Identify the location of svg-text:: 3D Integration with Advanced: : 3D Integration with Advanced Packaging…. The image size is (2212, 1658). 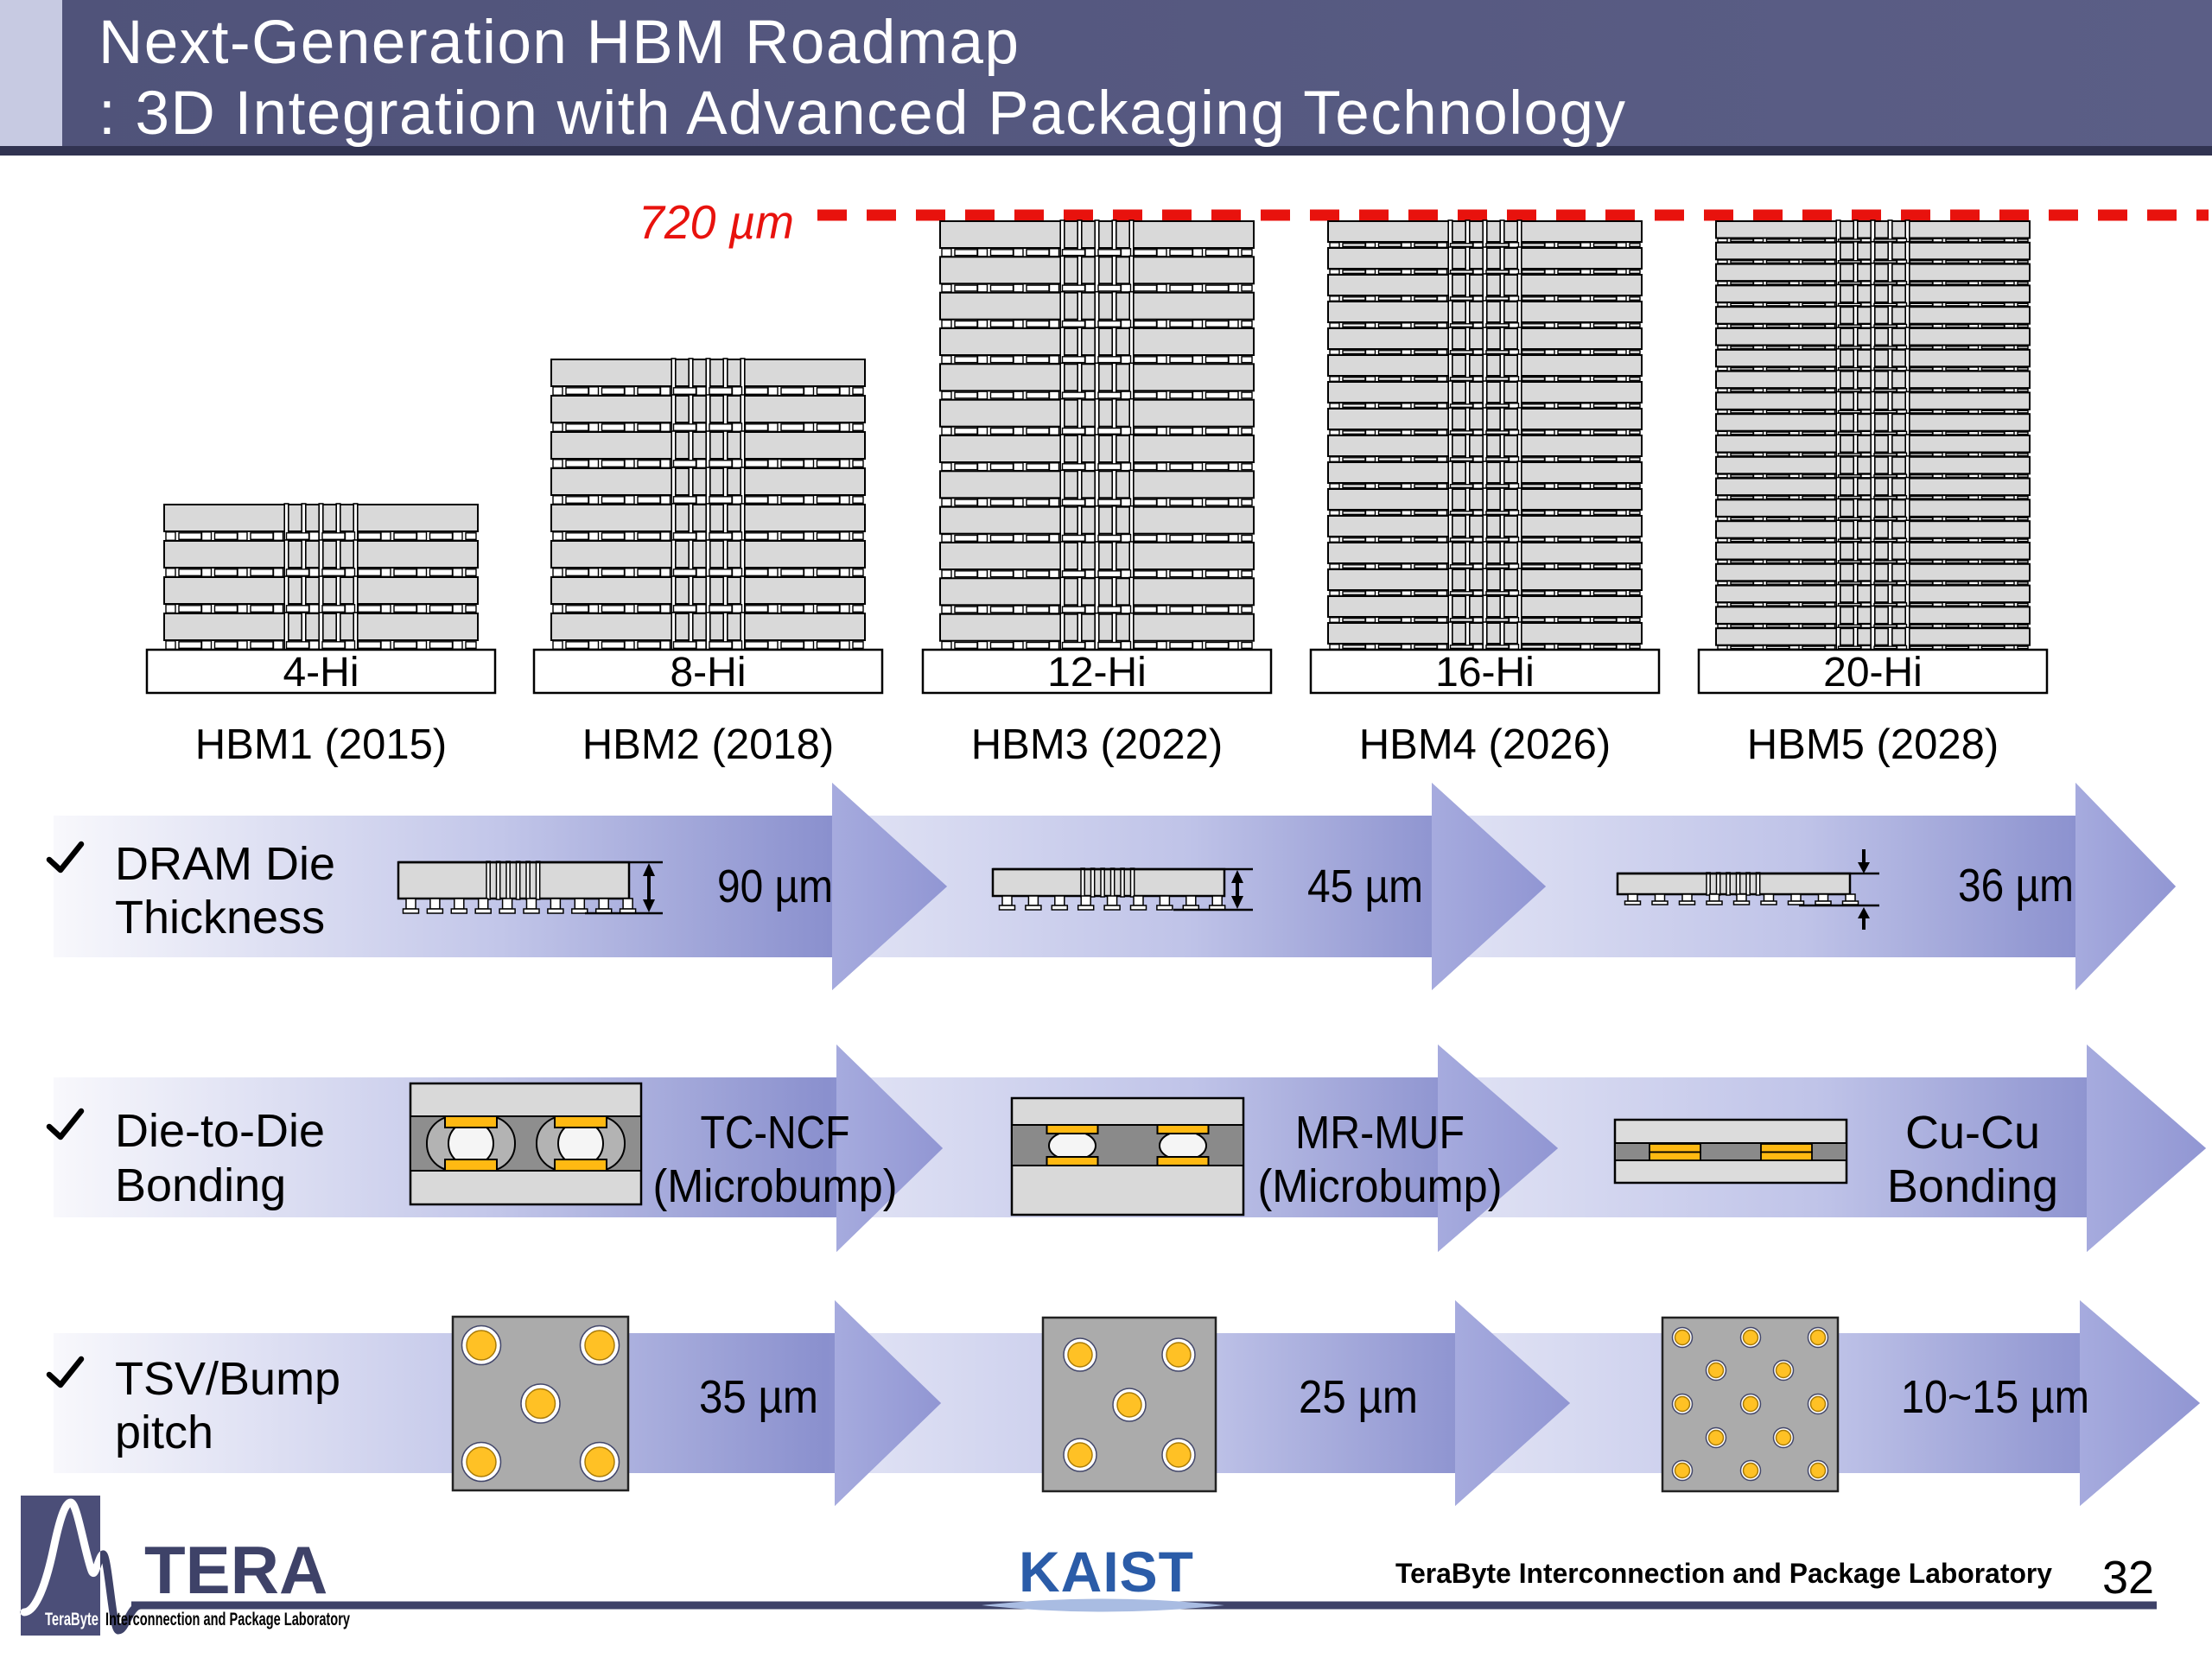
(862, 113).